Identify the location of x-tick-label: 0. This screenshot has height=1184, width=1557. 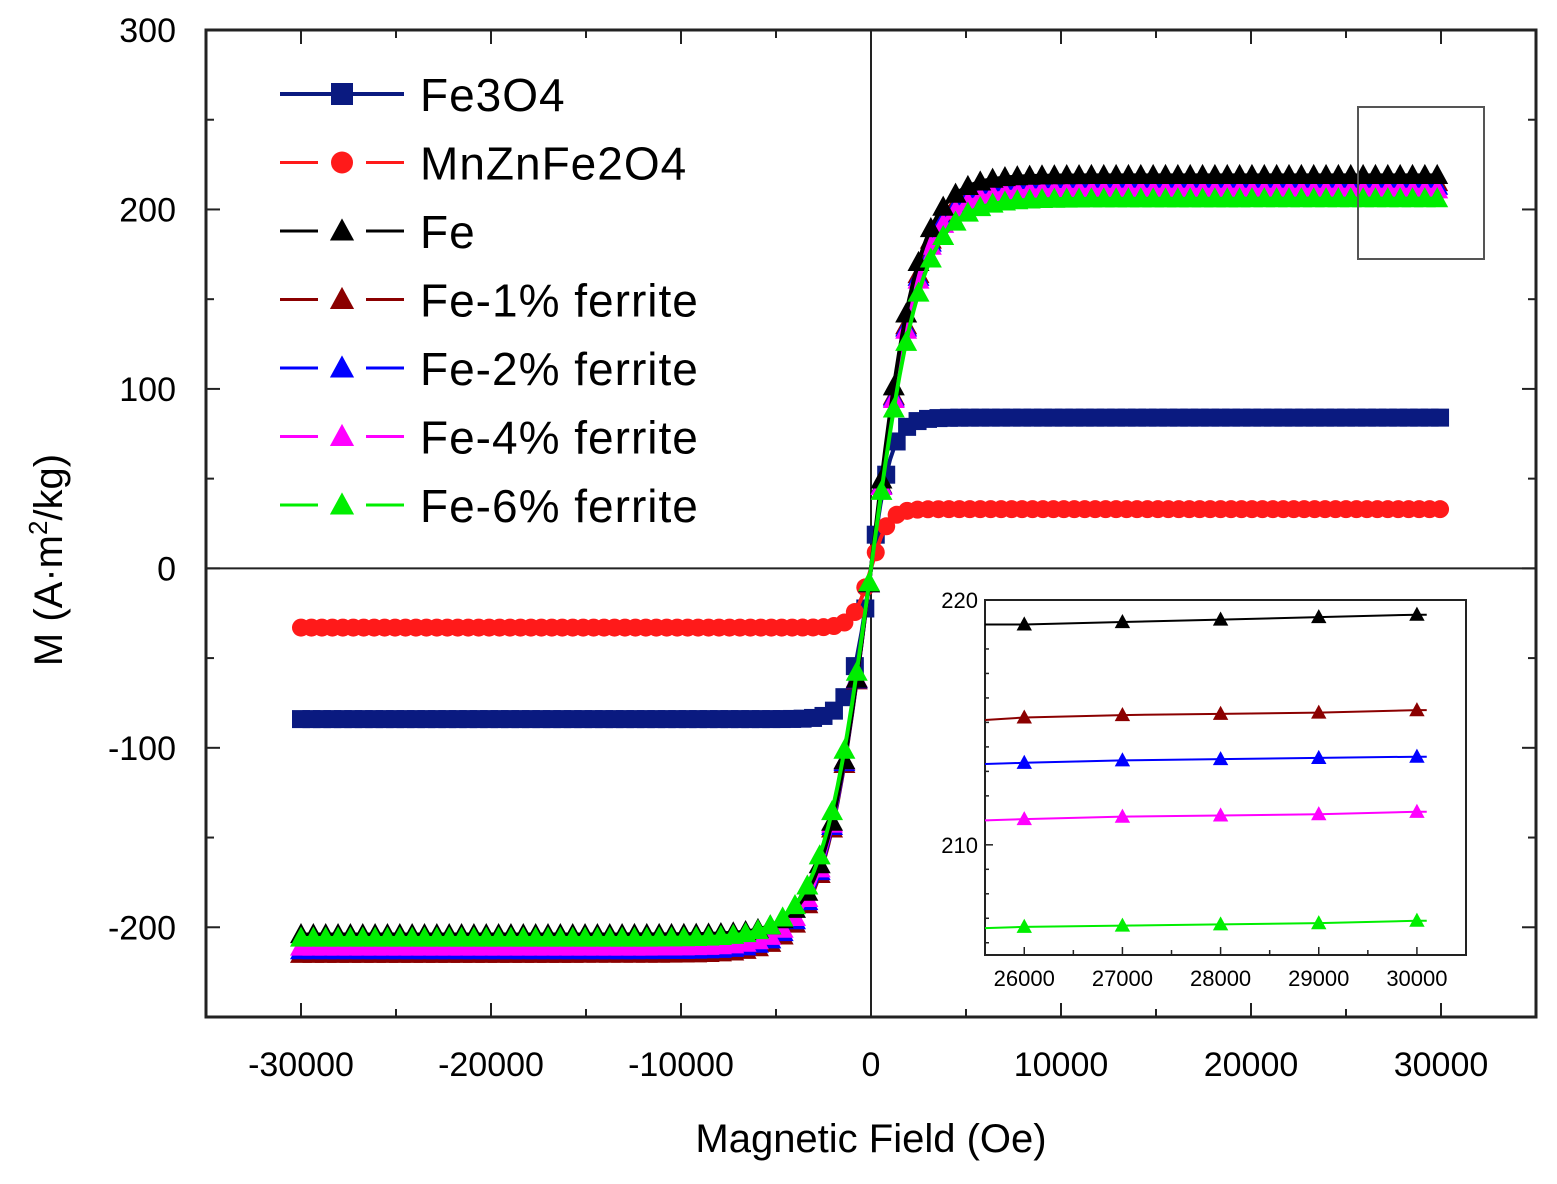
(871, 1065).